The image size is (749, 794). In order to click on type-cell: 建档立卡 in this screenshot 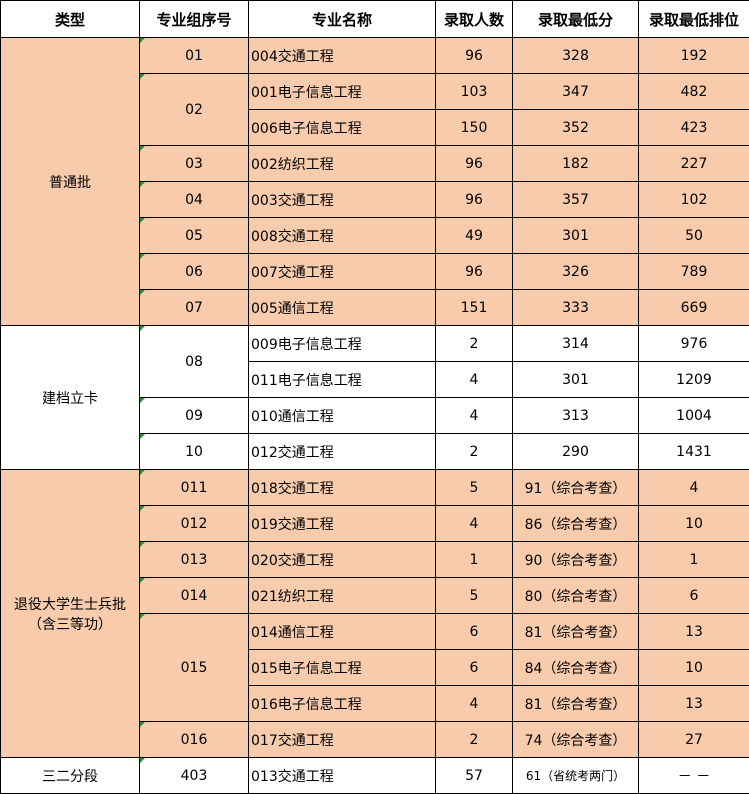, I will do `click(70, 398)`.